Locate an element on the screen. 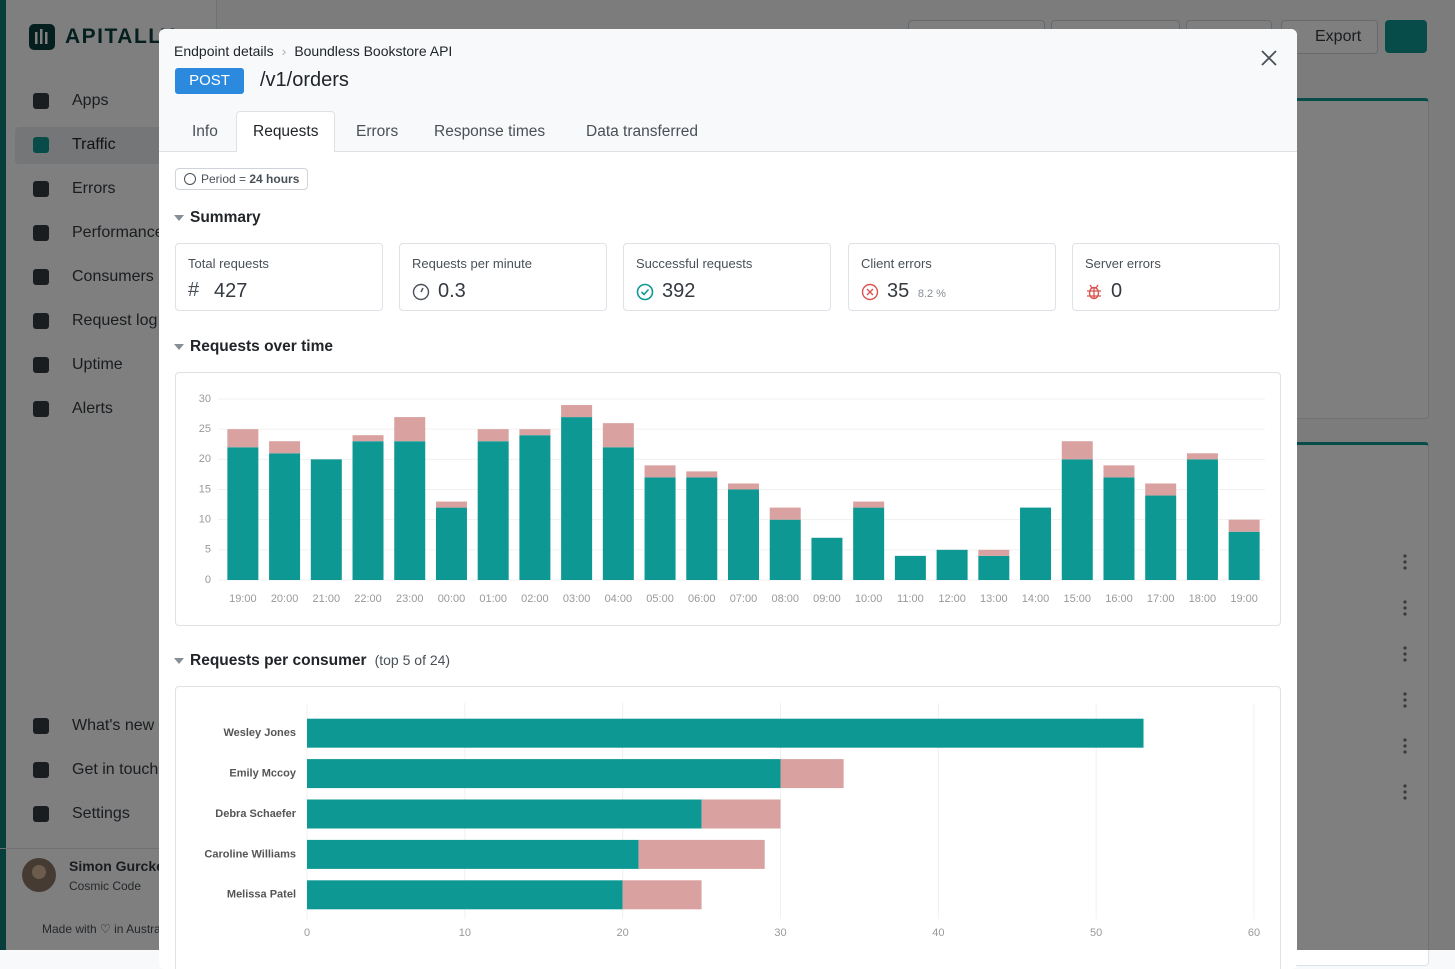 The width and height of the screenshot is (1455, 969). x-tick-label: 11:00 is located at coordinates (910, 599).